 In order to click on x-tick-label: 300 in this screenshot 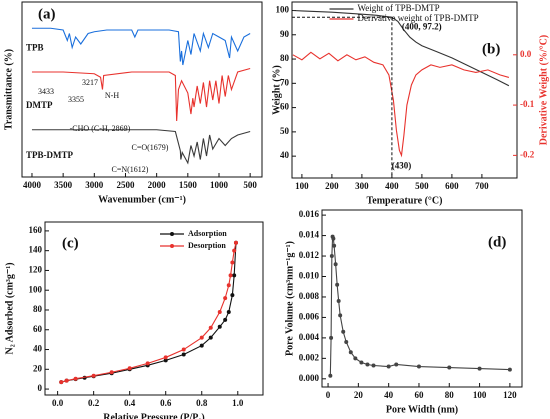, I will do `click(362, 186)`.